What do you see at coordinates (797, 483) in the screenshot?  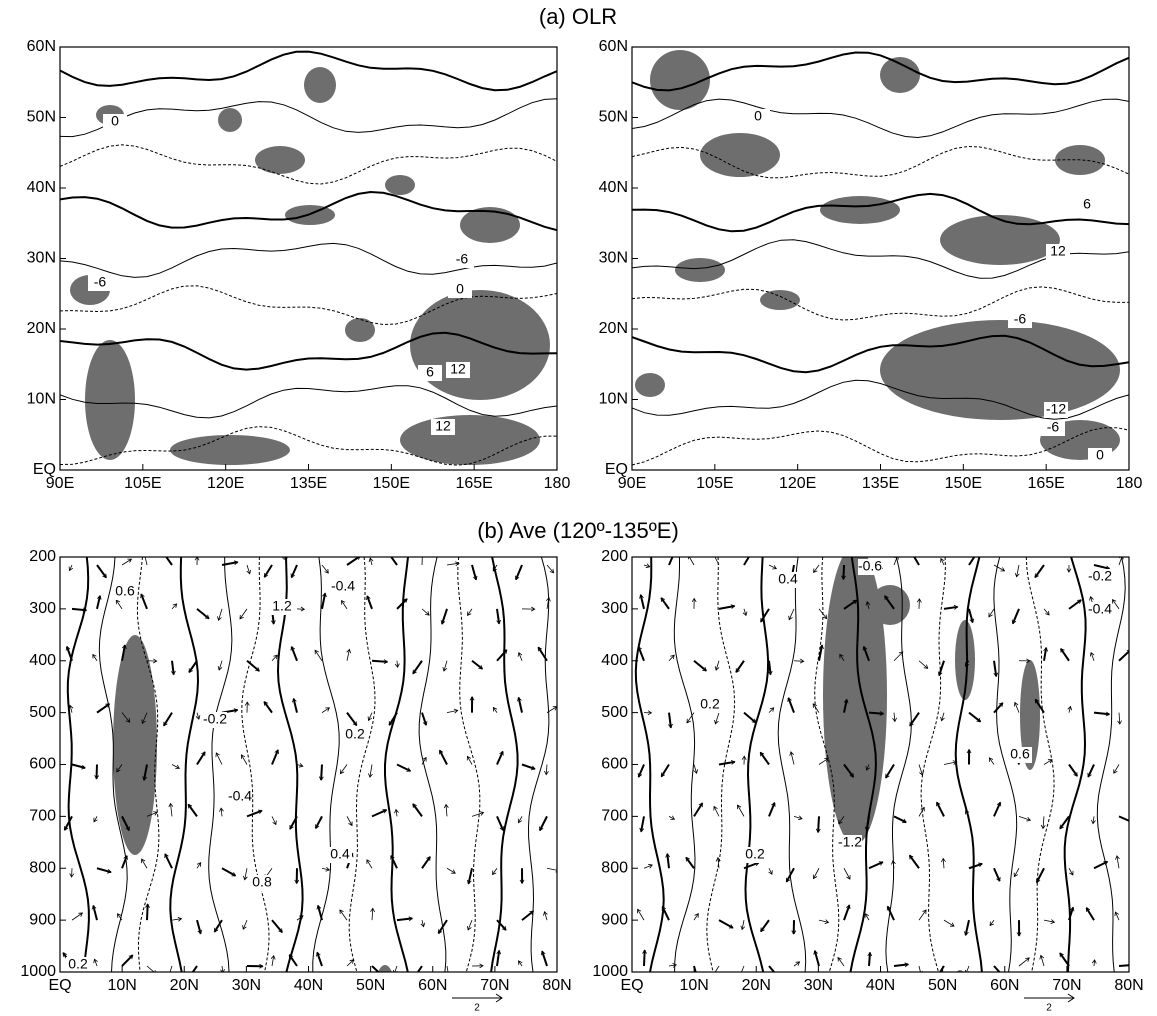 I see `x-tick-label: 120E` at bounding box center [797, 483].